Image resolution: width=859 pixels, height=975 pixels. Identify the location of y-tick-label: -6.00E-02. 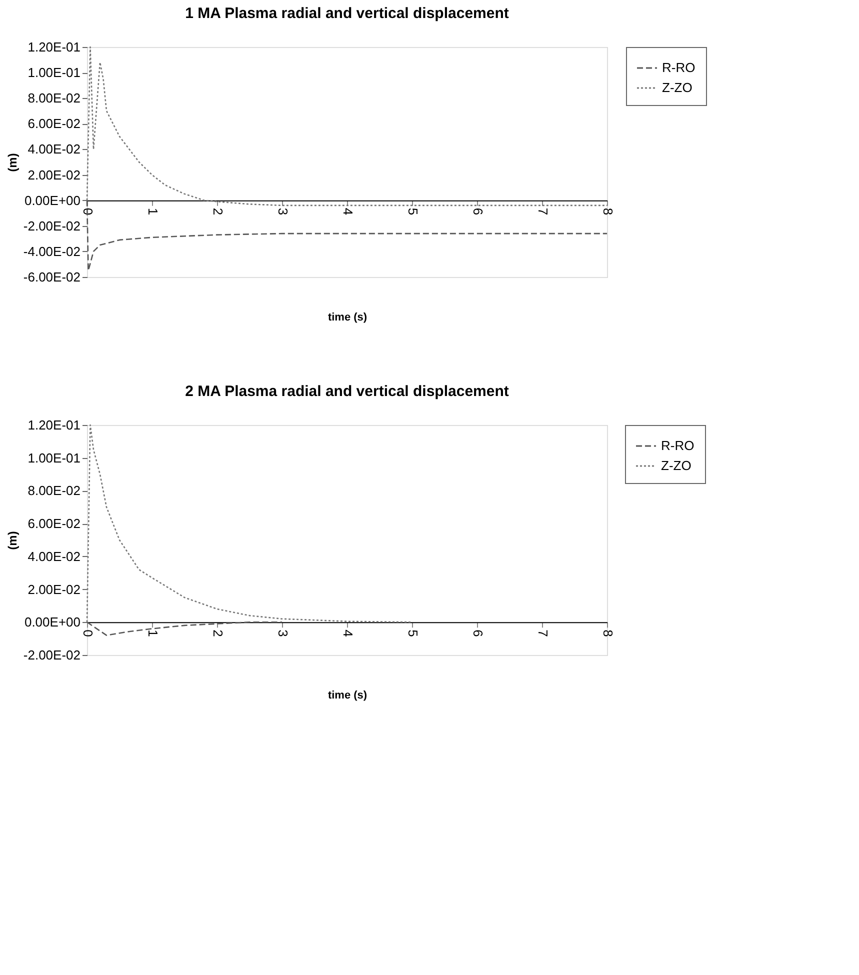
(51, 277).